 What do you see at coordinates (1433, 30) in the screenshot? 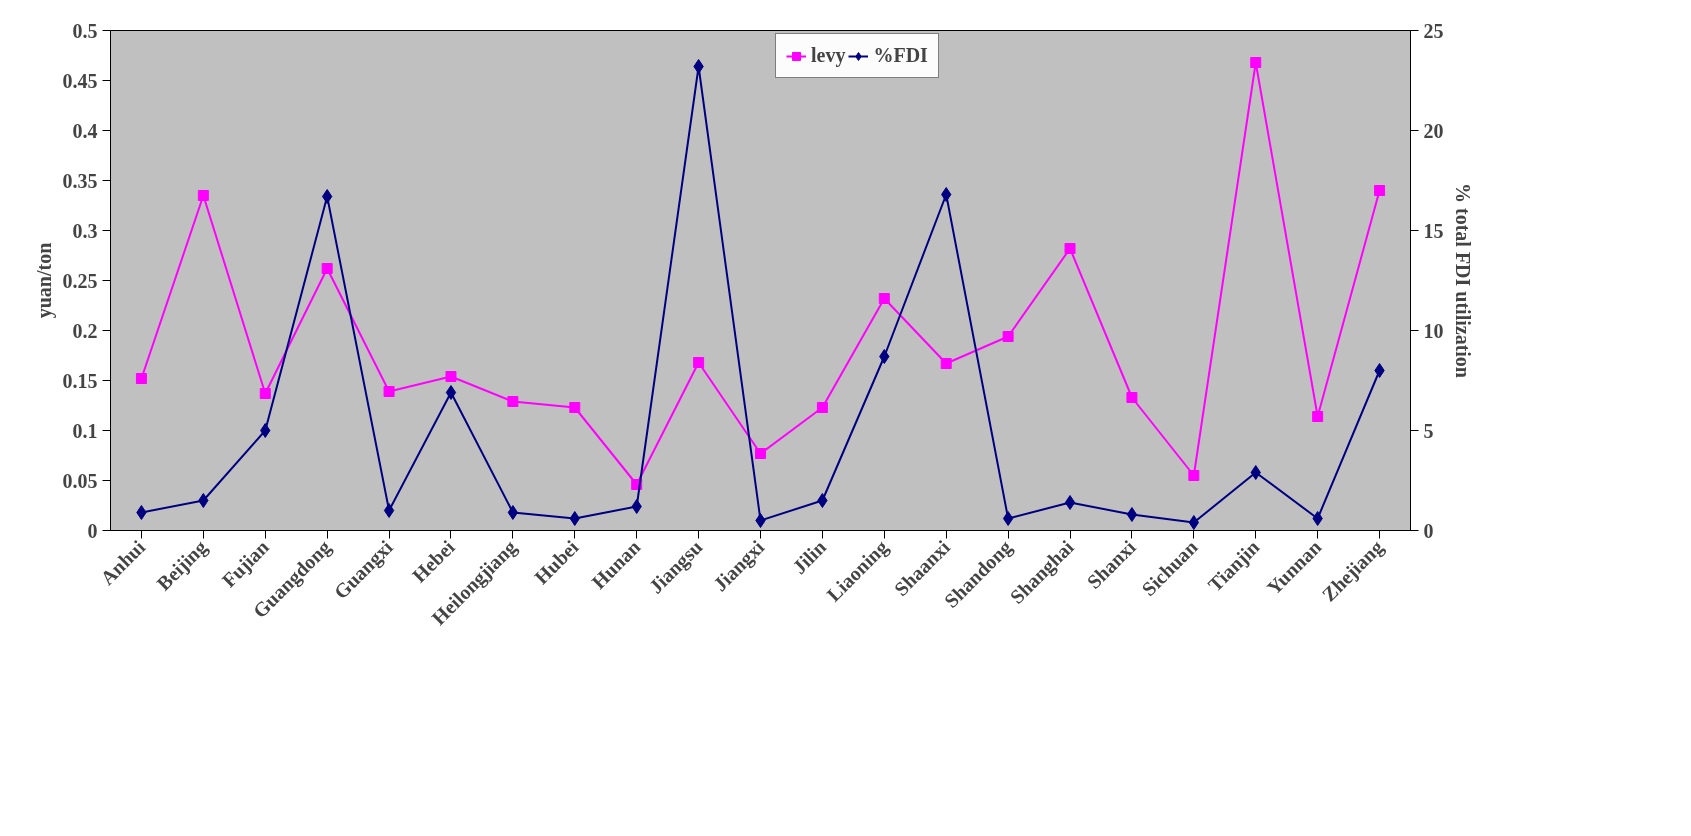
I see `y2-tick-label: 25` at bounding box center [1433, 30].